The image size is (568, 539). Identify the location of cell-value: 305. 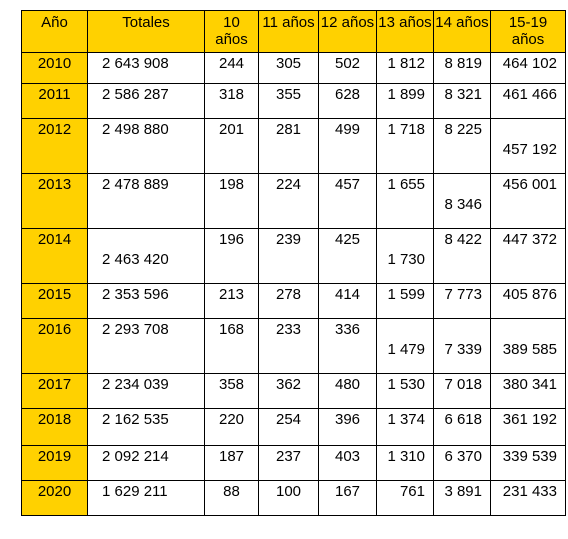
(288, 63).